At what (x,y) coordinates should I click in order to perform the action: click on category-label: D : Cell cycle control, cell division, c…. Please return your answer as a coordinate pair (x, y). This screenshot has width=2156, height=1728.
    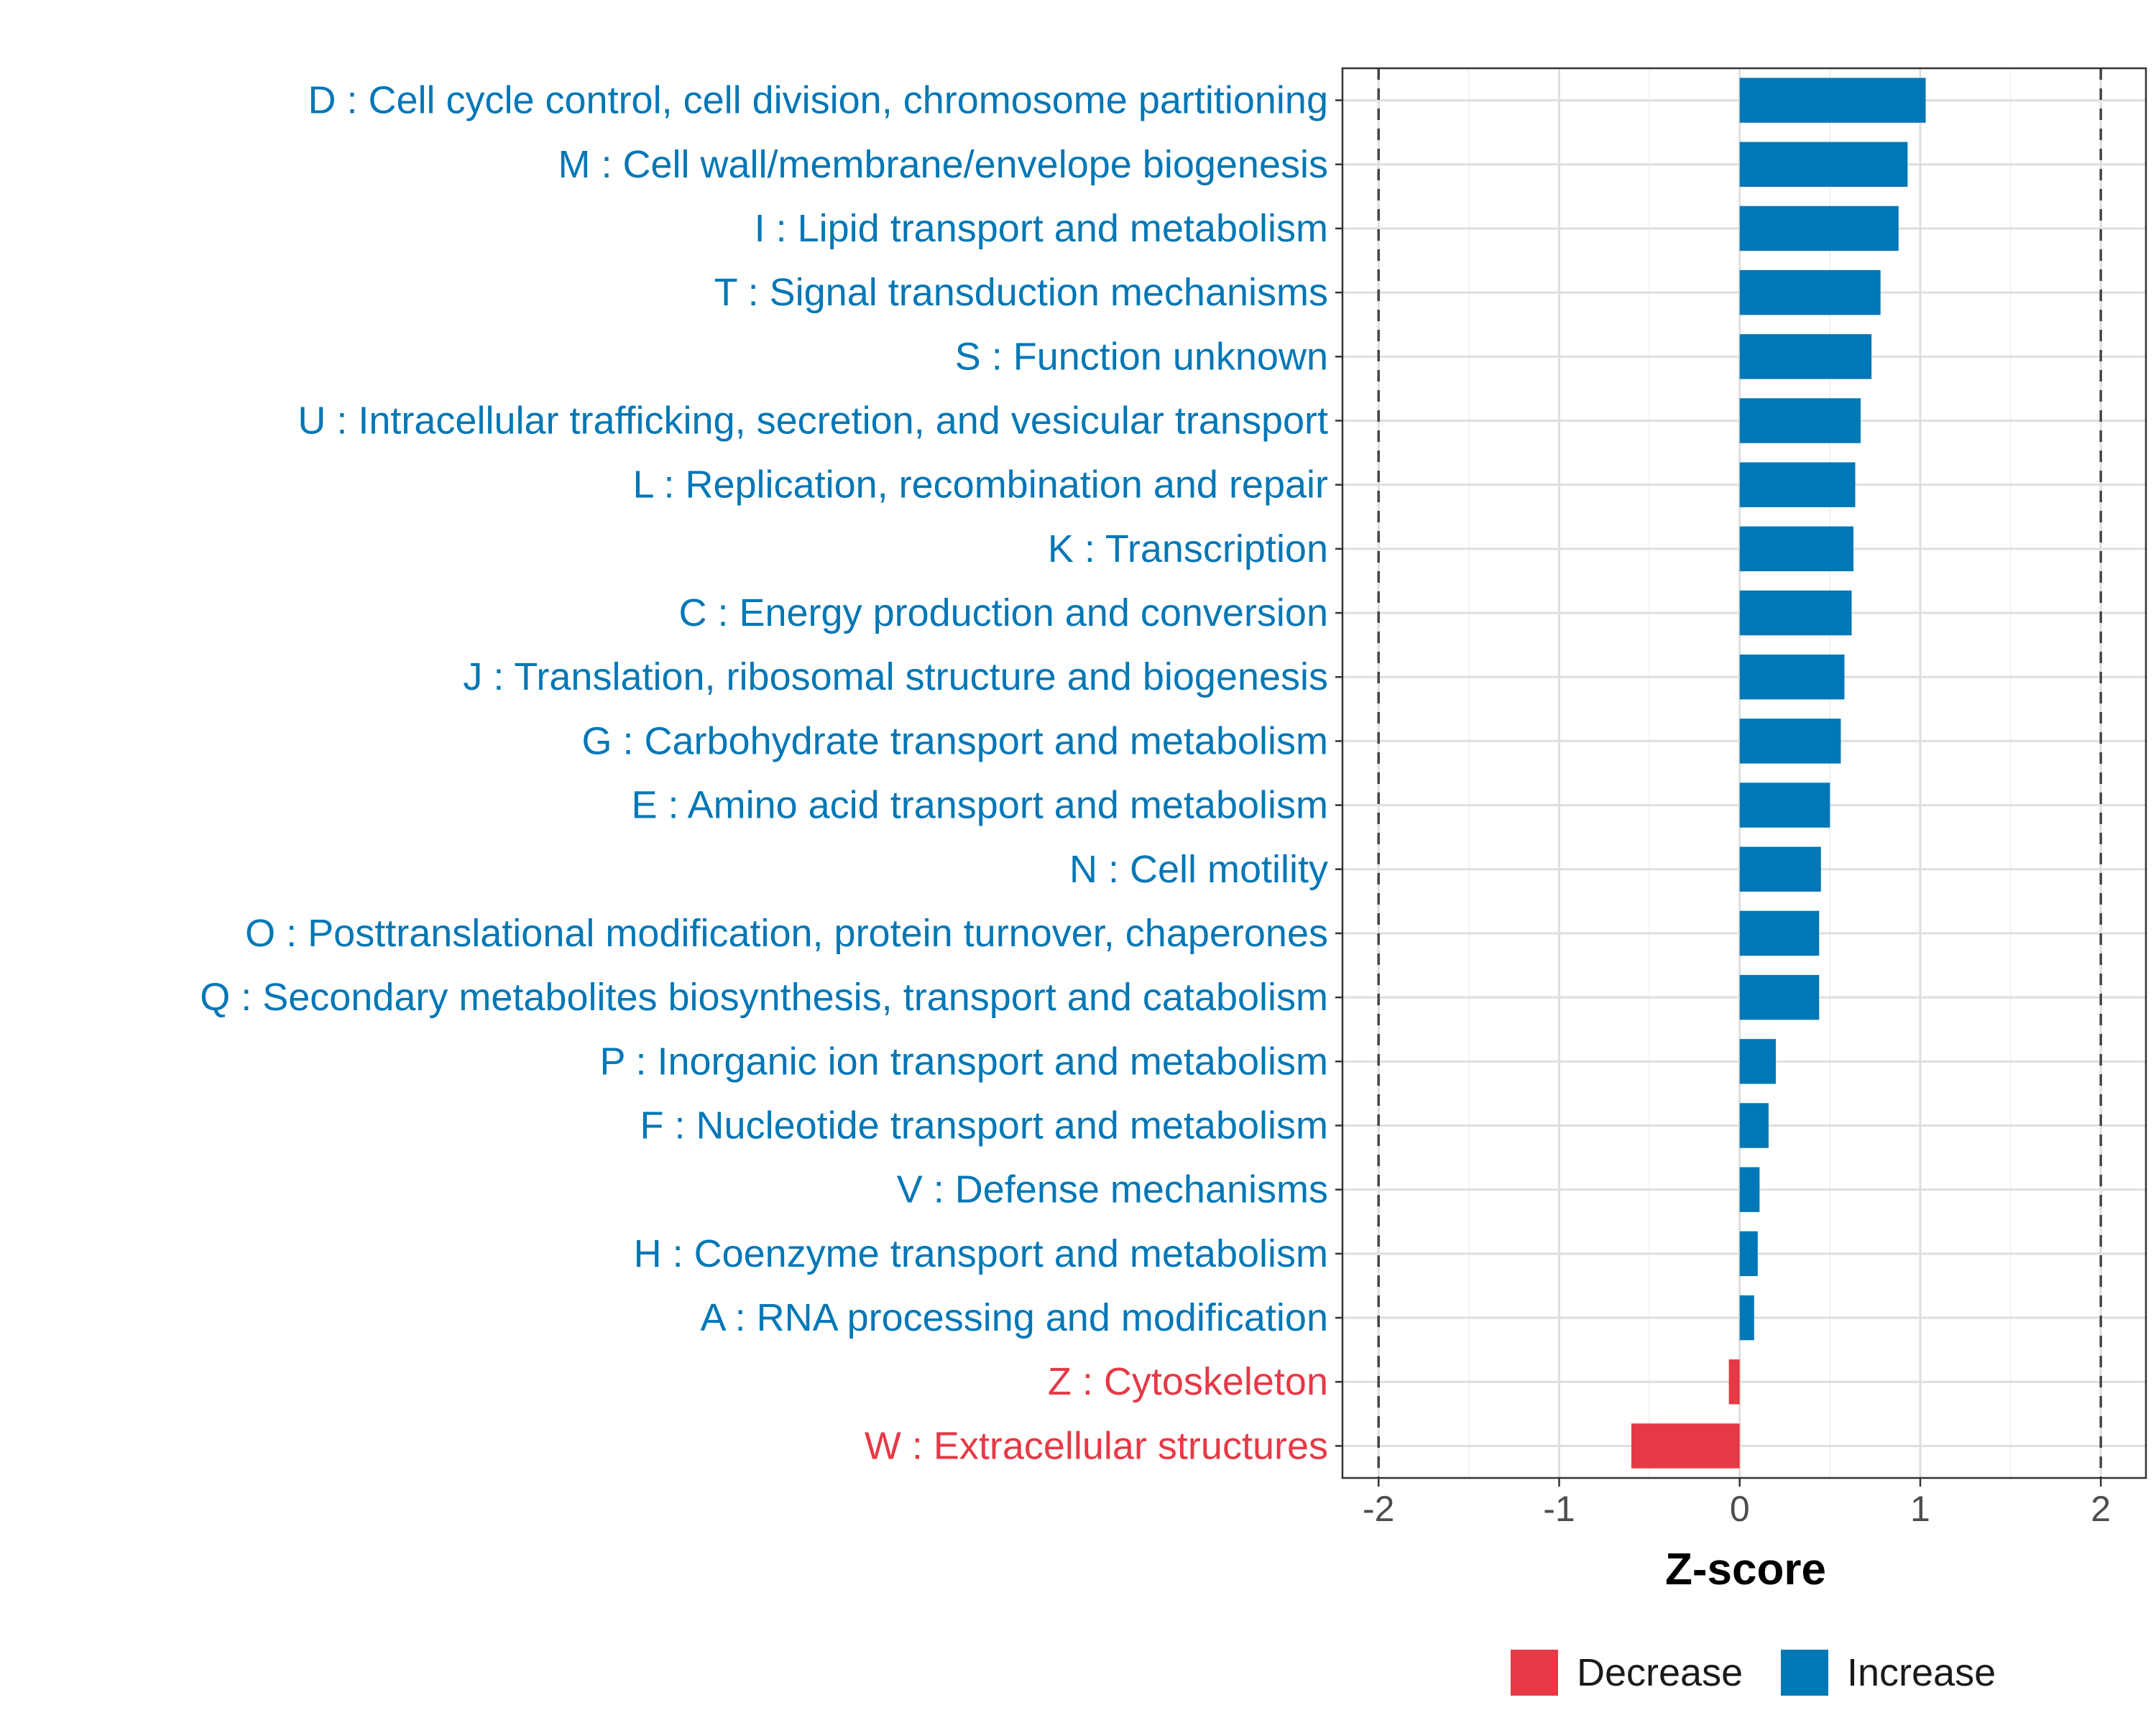
    Looking at the image, I should click on (818, 101).